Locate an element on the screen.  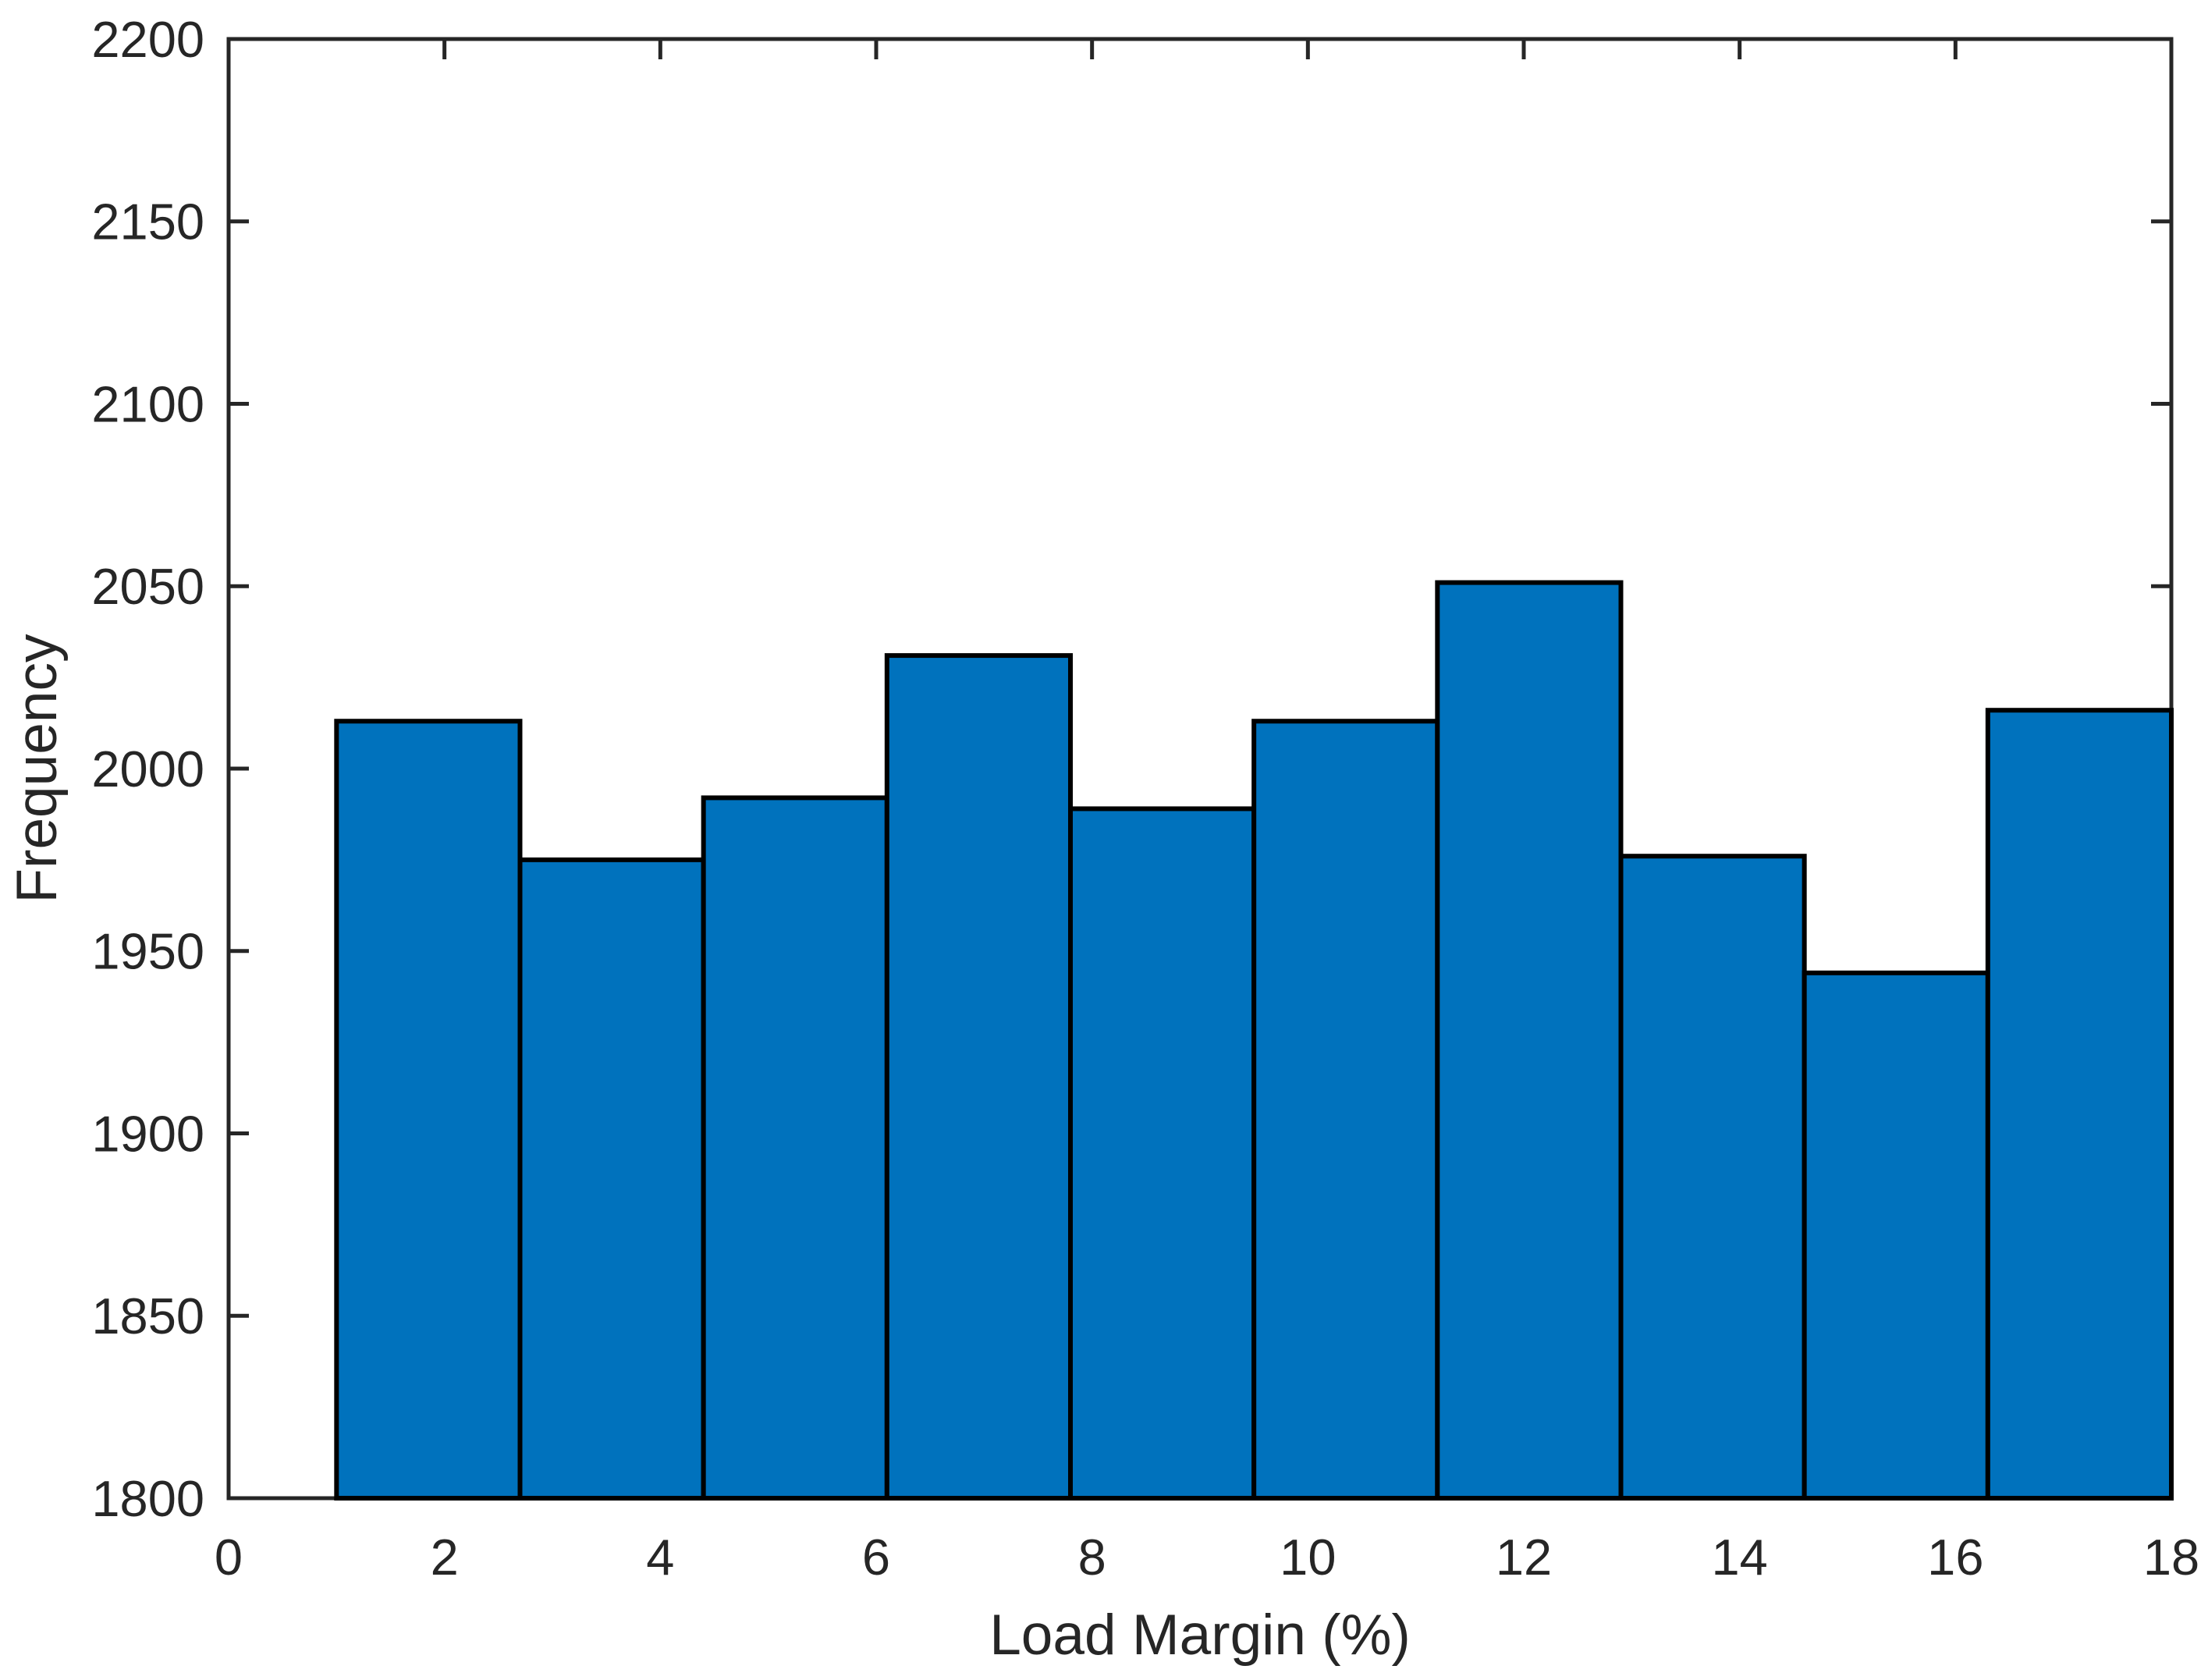
y-tick-label: 2000 is located at coordinates (147, 769).